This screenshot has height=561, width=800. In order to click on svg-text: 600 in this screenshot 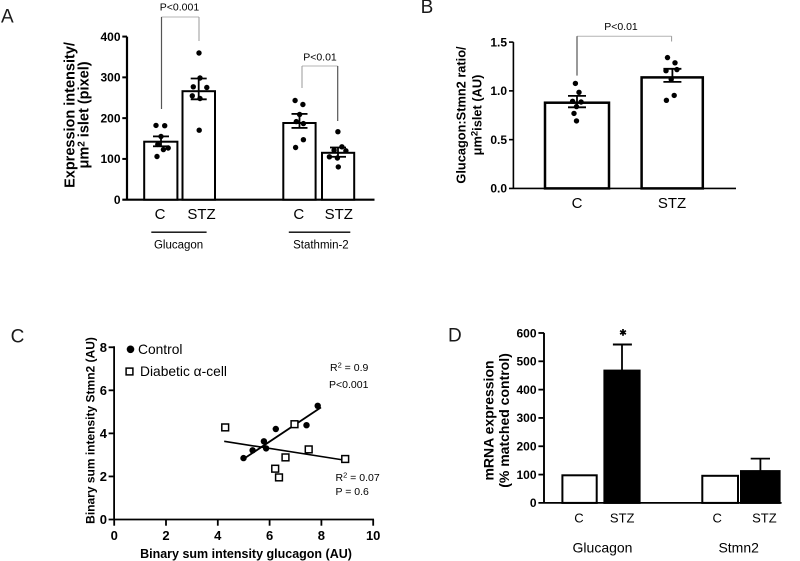, I will do `click(526, 333)`.